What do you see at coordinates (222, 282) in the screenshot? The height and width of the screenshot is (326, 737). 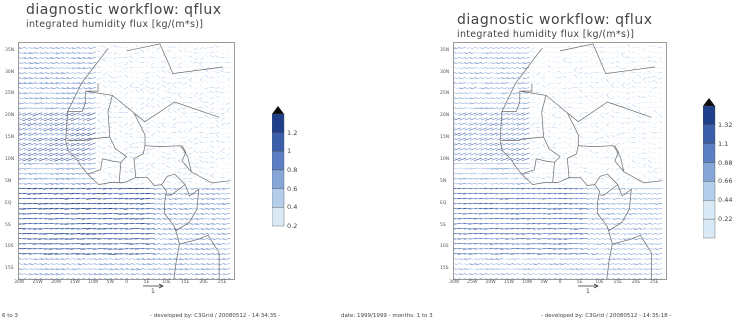 I see `lon-tick-label: 25E` at bounding box center [222, 282].